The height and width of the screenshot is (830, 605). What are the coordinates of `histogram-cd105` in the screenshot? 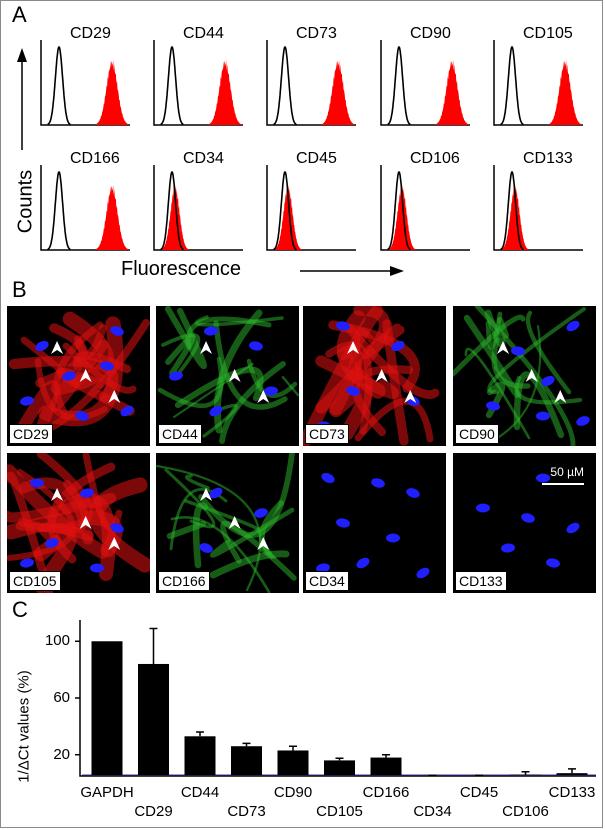 It's located at (538, 83).